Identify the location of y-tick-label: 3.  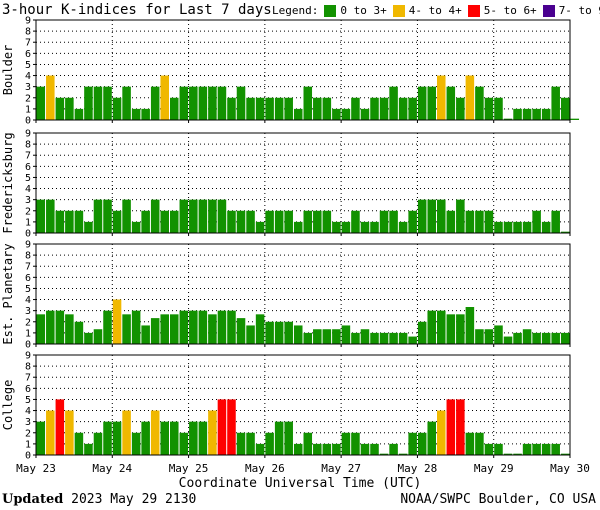
(28, 87).